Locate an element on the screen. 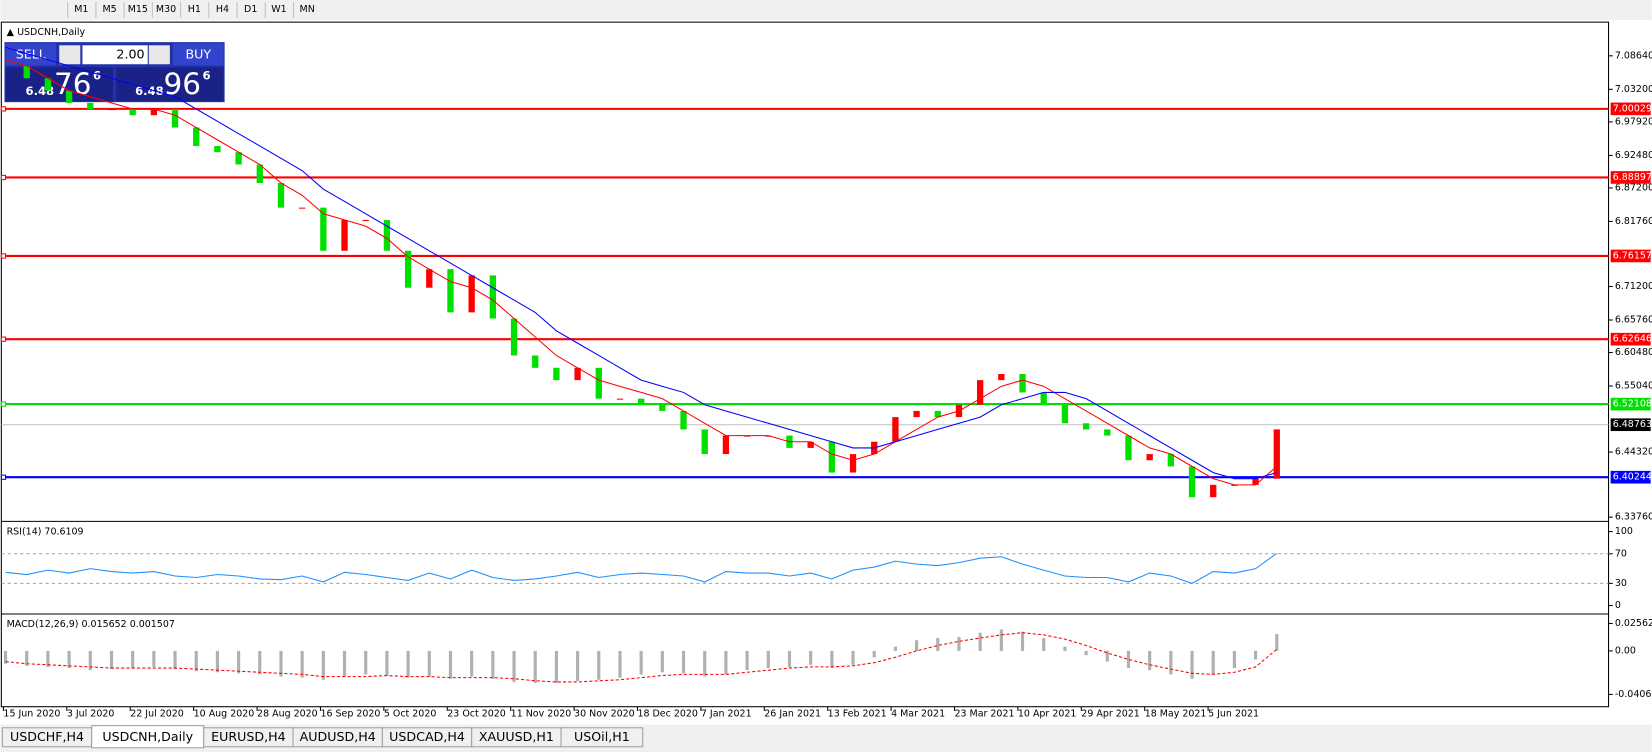  tab-label: AUDUSD,H4 is located at coordinates (338, 736).